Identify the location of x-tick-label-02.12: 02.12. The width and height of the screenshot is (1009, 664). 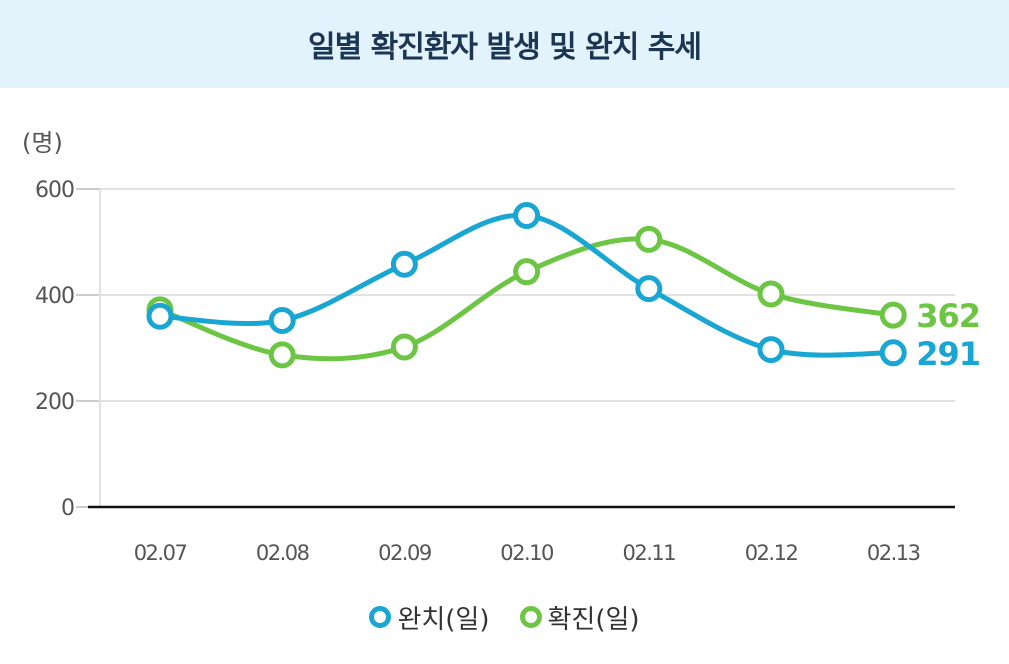
(771, 553).